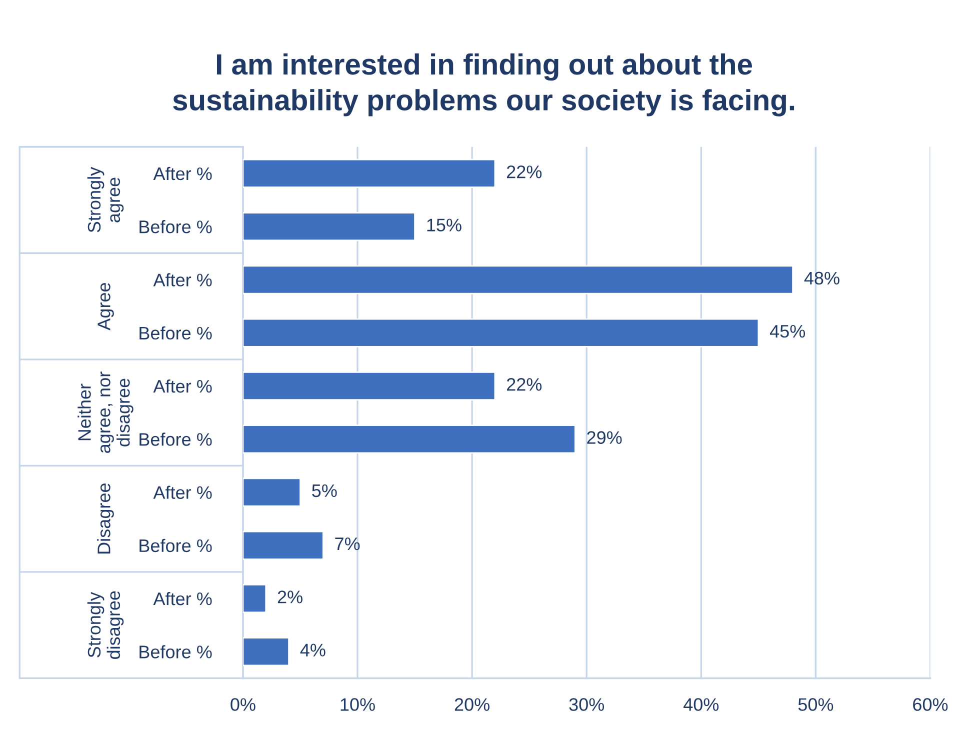  What do you see at coordinates (930, 704) in the screenshot?
I see `x-tick-label: 60%` at bounding box center [930, 704].